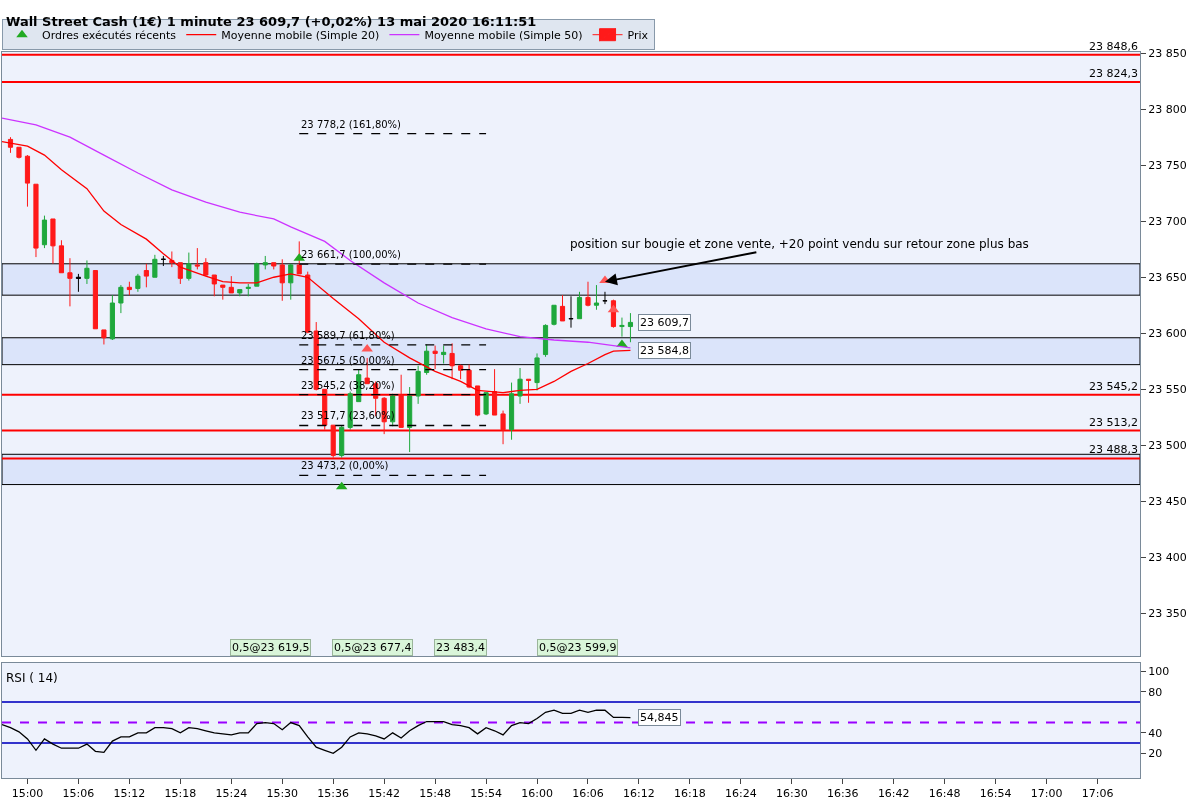  Describe the element at coordinates (1167, 53) in the screenshot. I see `y-tick-label: 23 850` at that location.